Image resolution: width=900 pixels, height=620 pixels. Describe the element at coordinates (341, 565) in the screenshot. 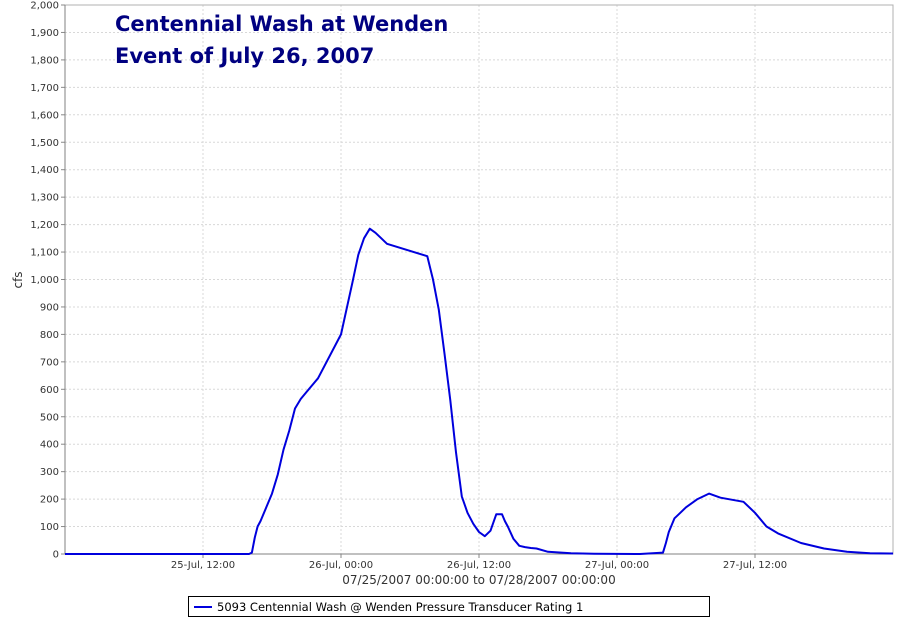

I see `x-tick-label: 26-Jul, 00:00` at that location.